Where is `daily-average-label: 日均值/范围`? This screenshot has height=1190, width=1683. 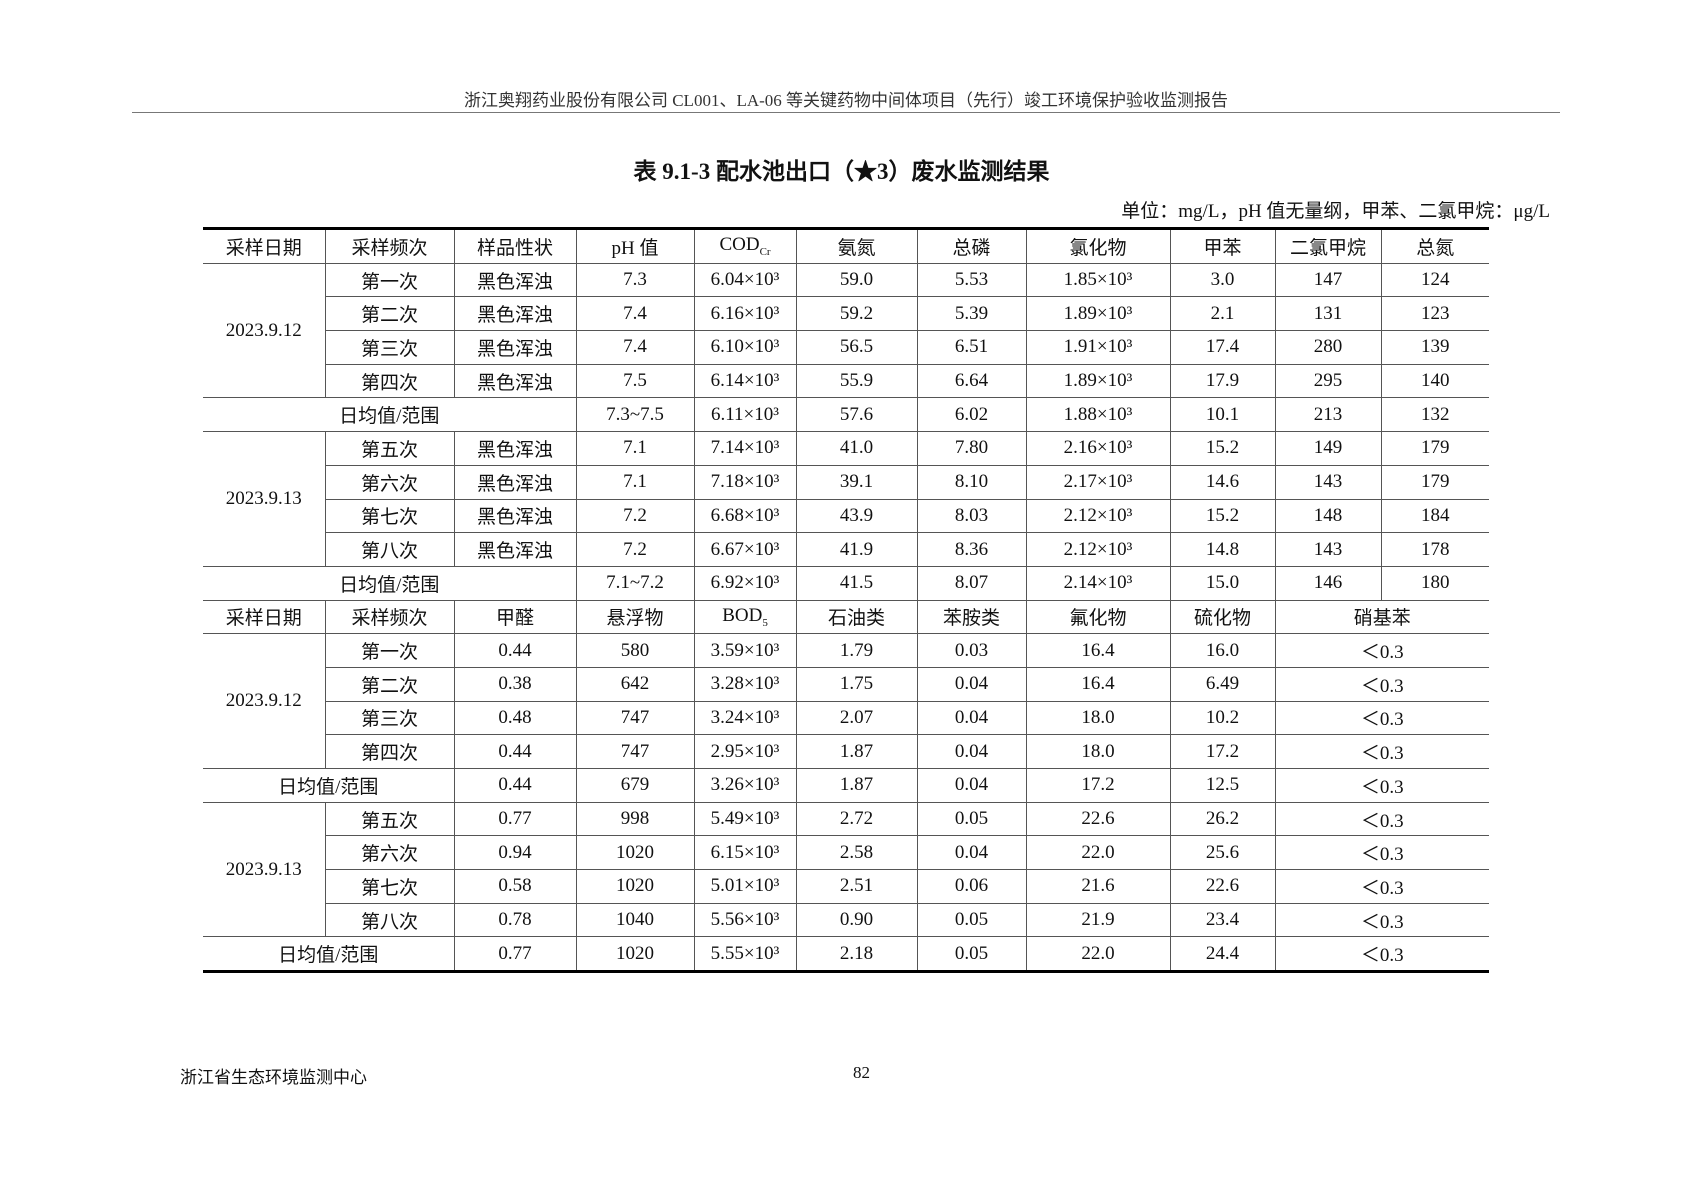 daily-average-label: 日均值/范围 is located at coordinates (390, 583).